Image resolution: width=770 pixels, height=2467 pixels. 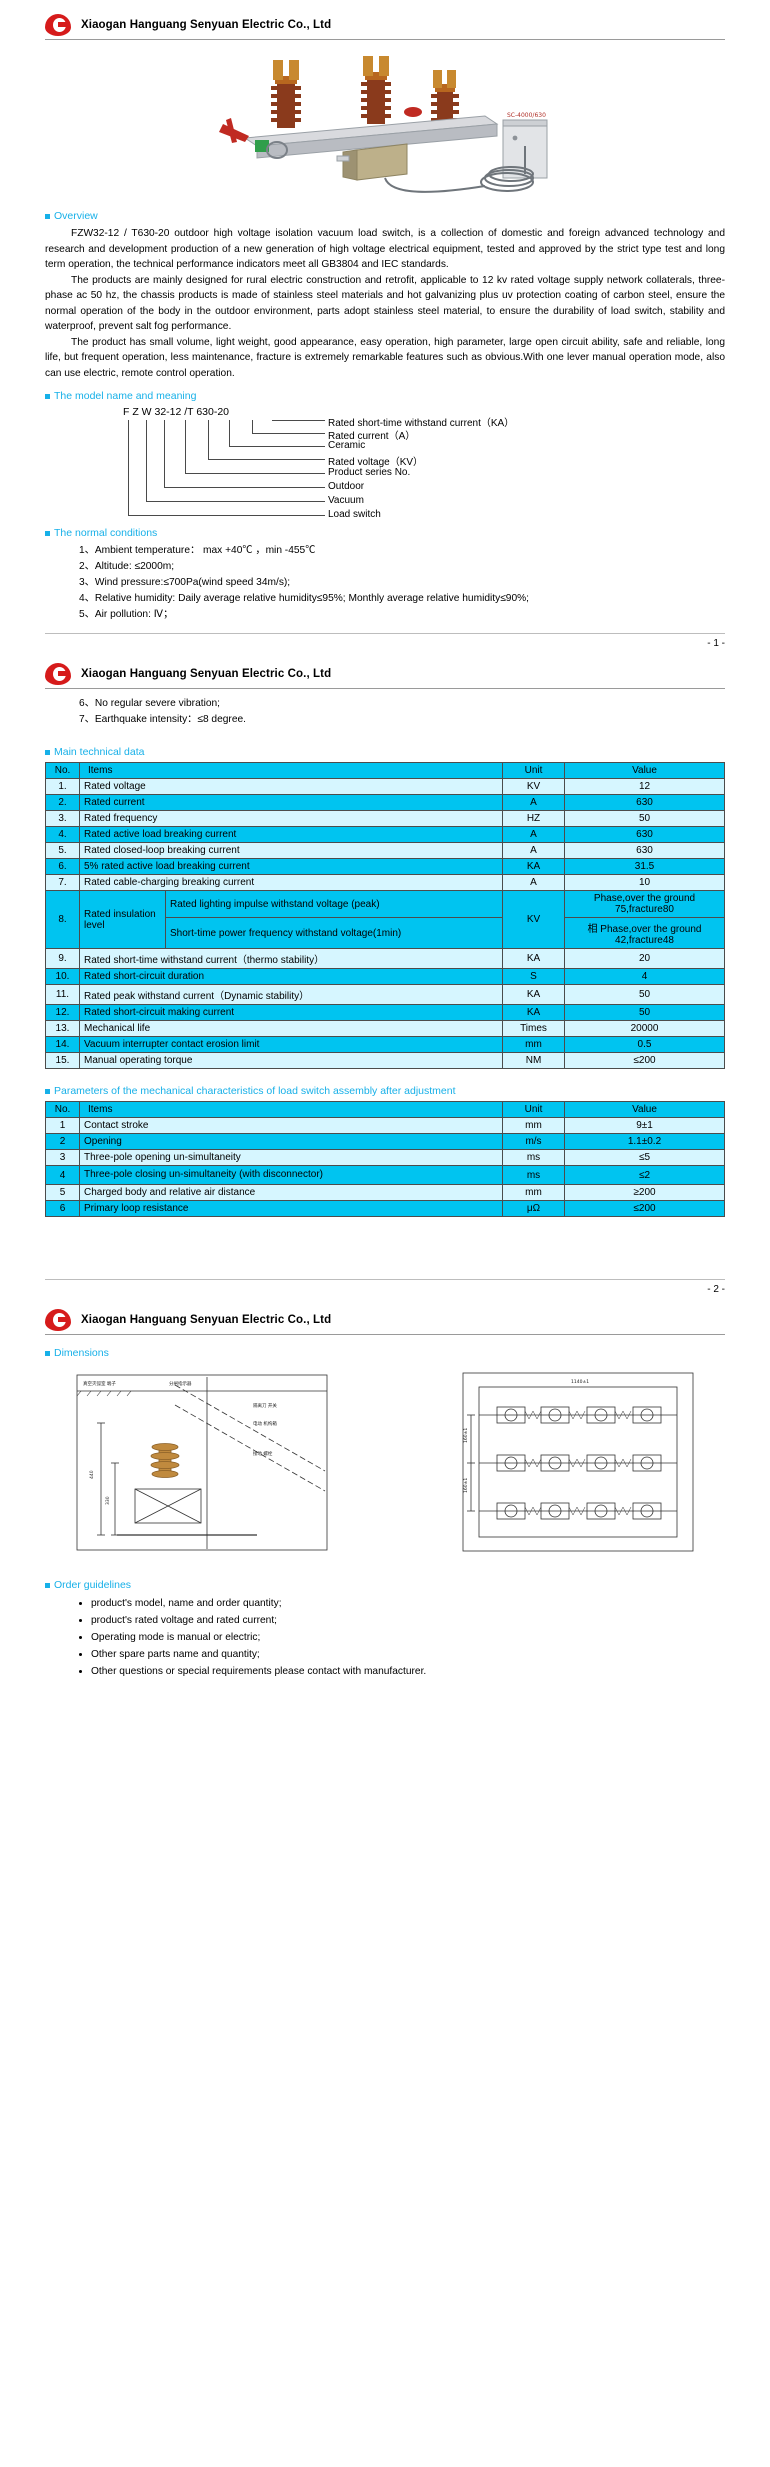 What do you see at coordinates (533, 1192) in the screenshot?
I see `cell-unit: mm` at bounding box center [533, 1192].